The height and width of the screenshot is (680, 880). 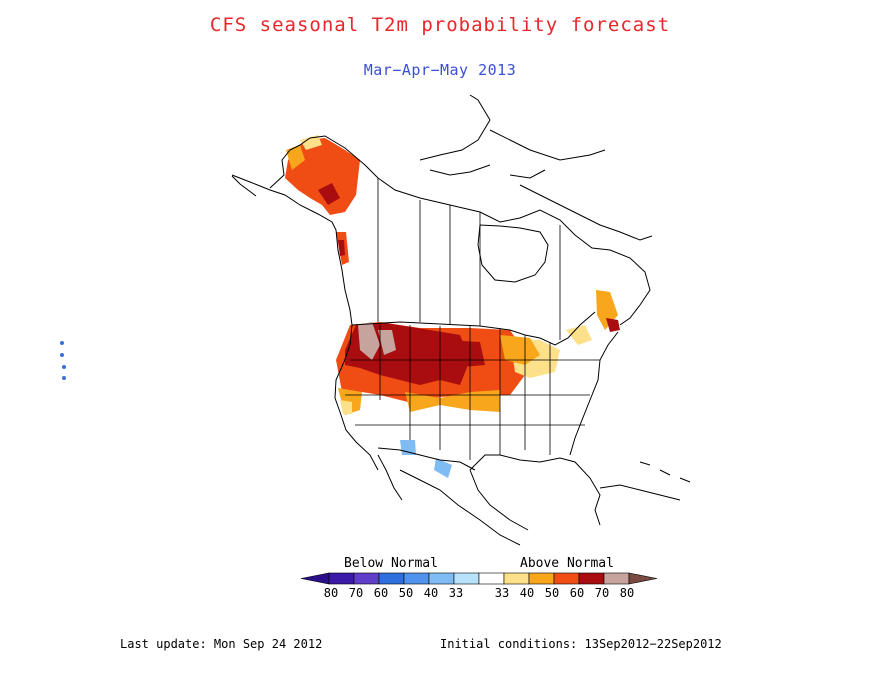 I want to click on legend-below-label: Below Normal, so click(x=391, y=563).